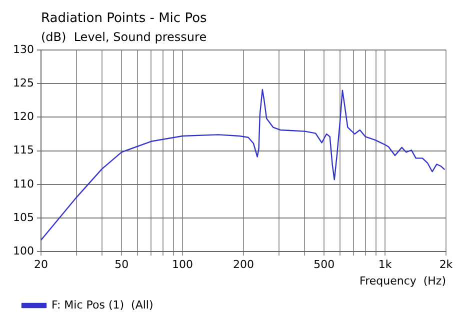  What do you see at coordinates (123, 37) in the screenshot?
I see `y-axis-title: (dB) Level, Sound pressure` at bounding box center [123, 37].